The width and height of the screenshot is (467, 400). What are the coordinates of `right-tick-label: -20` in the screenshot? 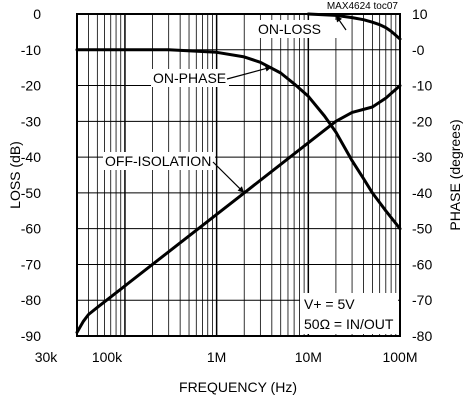 It's located at (422, 121).